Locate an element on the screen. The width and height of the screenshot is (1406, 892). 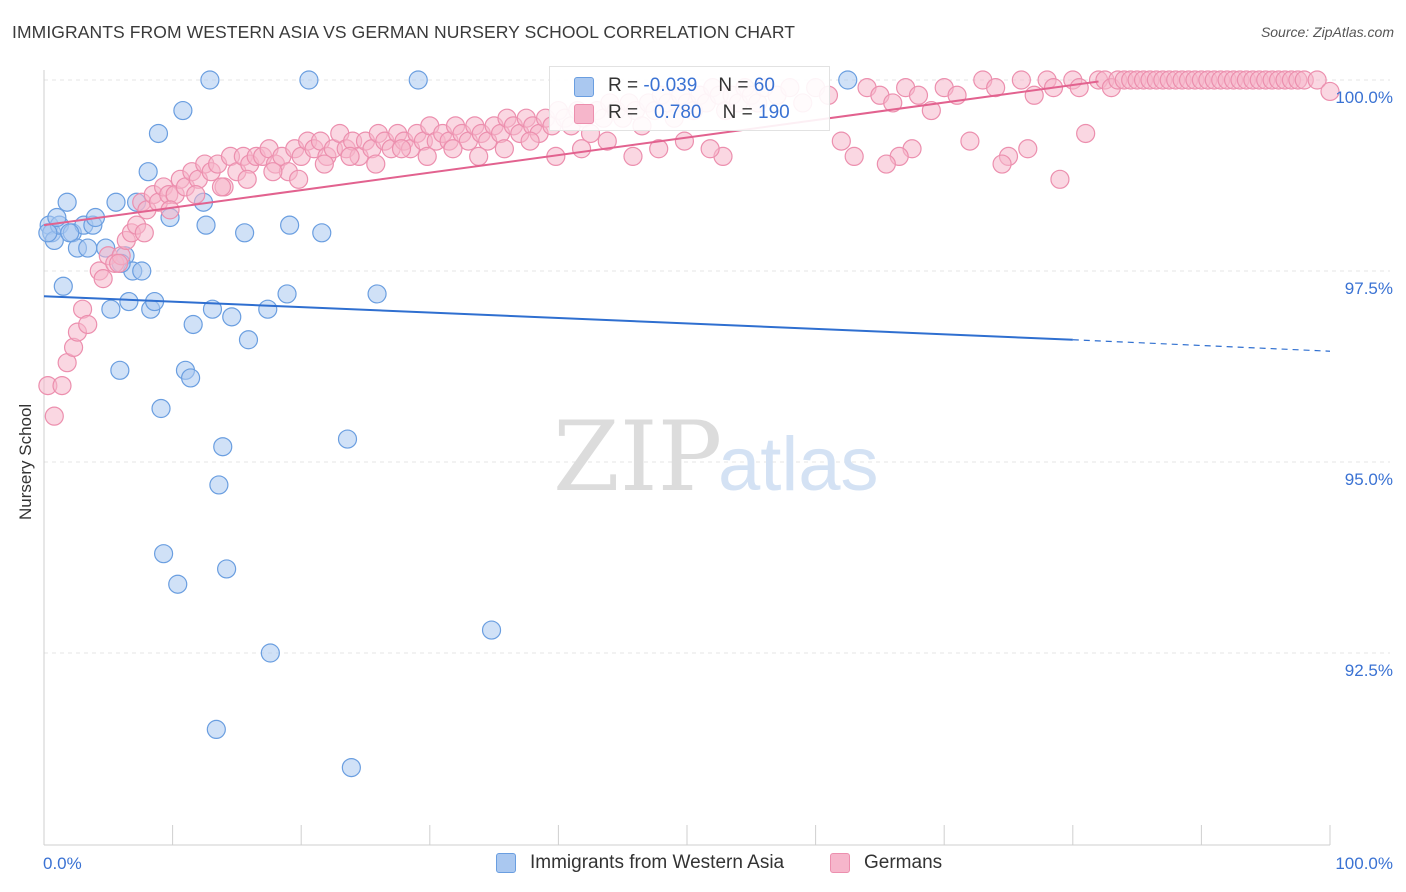
y-tick-label: 97.5% is located at coordinates (1369, 288).